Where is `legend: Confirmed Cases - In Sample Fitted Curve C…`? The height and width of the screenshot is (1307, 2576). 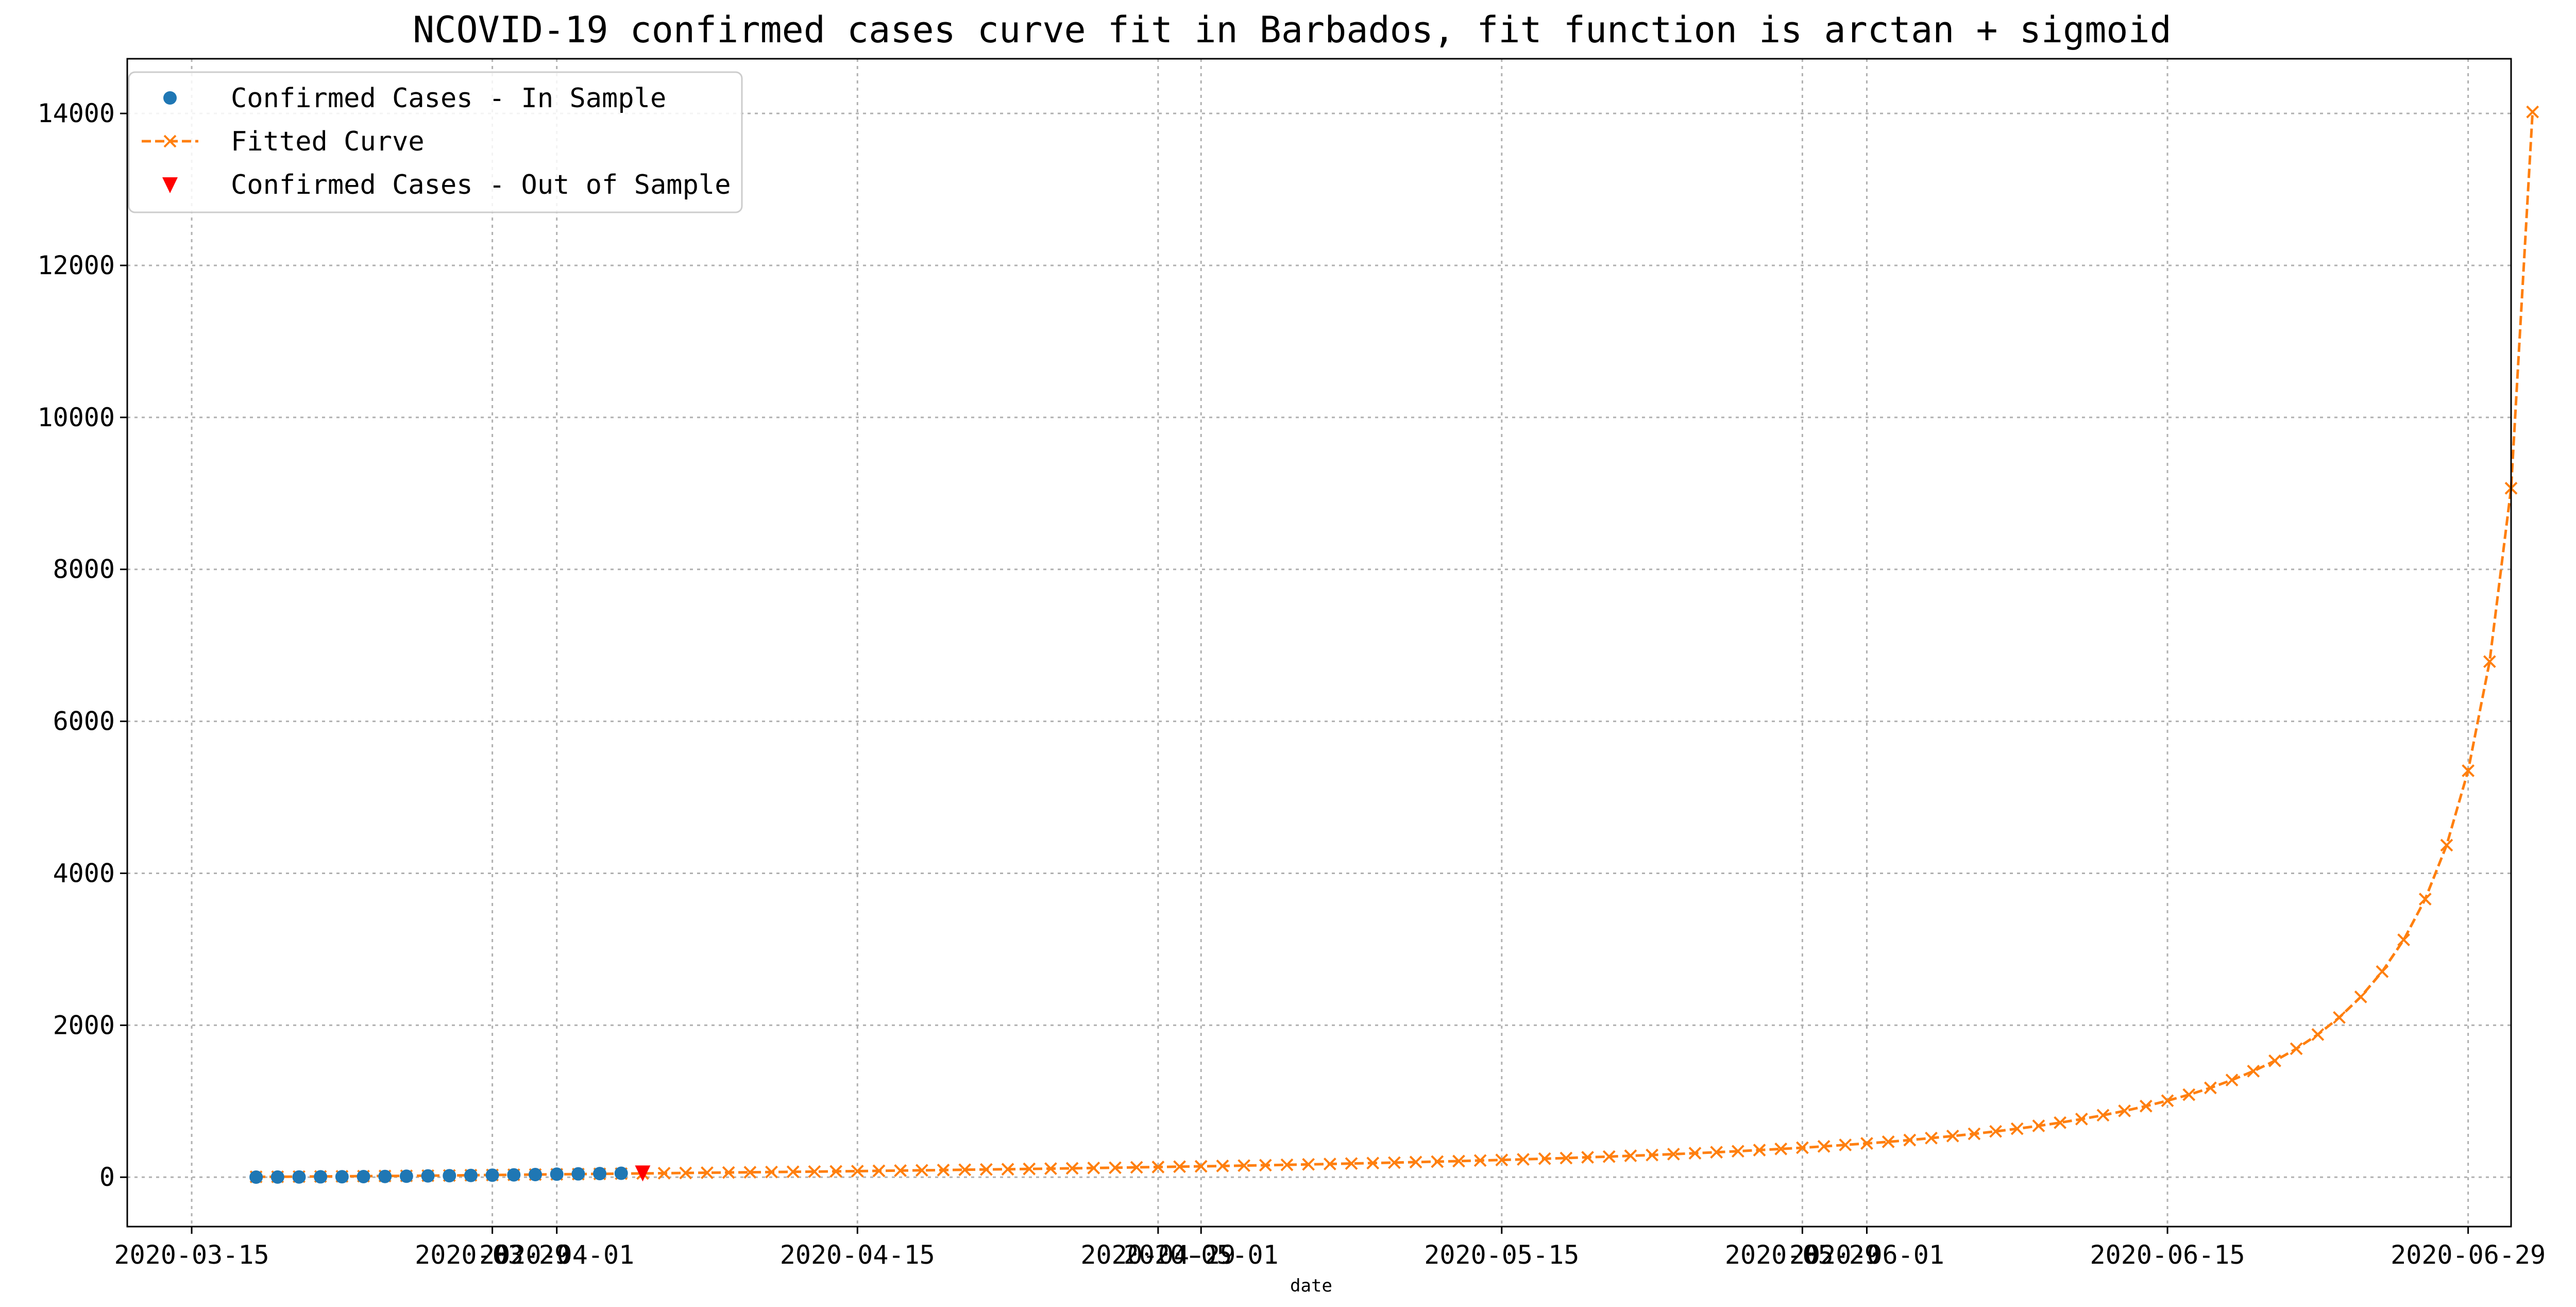
legend: Confirmed Cases - In Sample Fitted Curve C… is located at coordinates (435, 142).